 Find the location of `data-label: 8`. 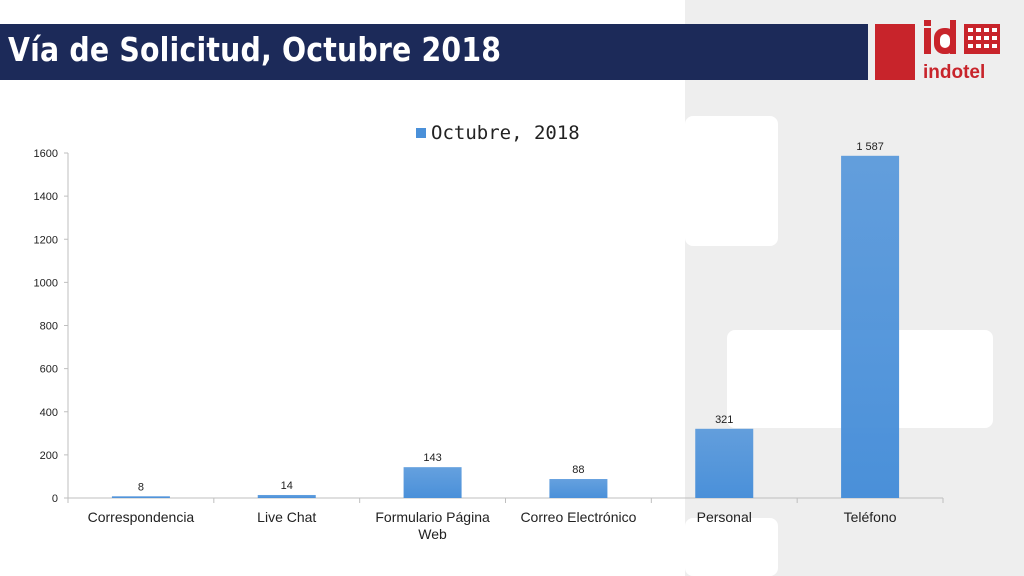

data-label: 8 is located at coordinates (141, 487).